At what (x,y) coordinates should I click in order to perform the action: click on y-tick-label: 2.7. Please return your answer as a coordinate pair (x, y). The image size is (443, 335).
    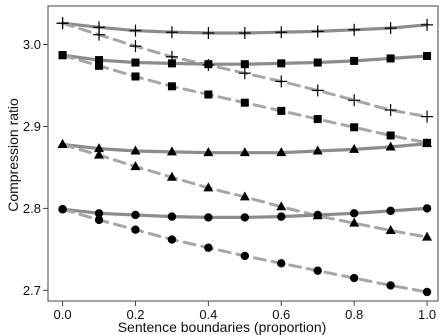
    Looking at the image, I should click on (32, 290).